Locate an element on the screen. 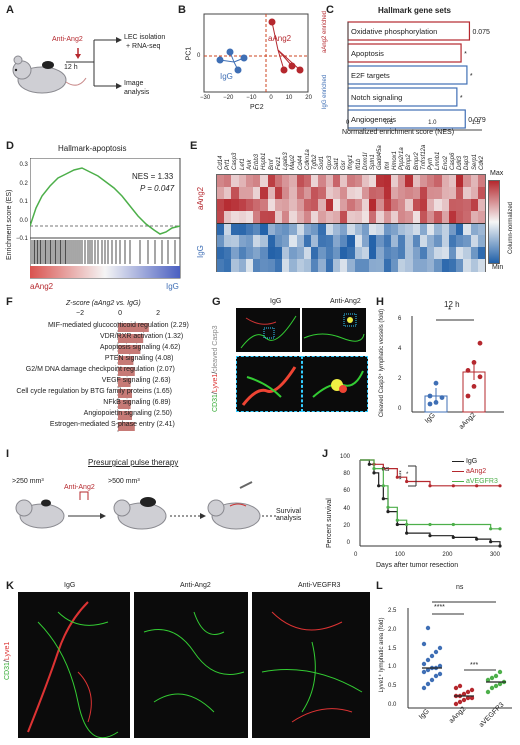 This screenshot has height=745, width=520. heatmap-gene-label: Sat1 is located at coordinates (336, 163).